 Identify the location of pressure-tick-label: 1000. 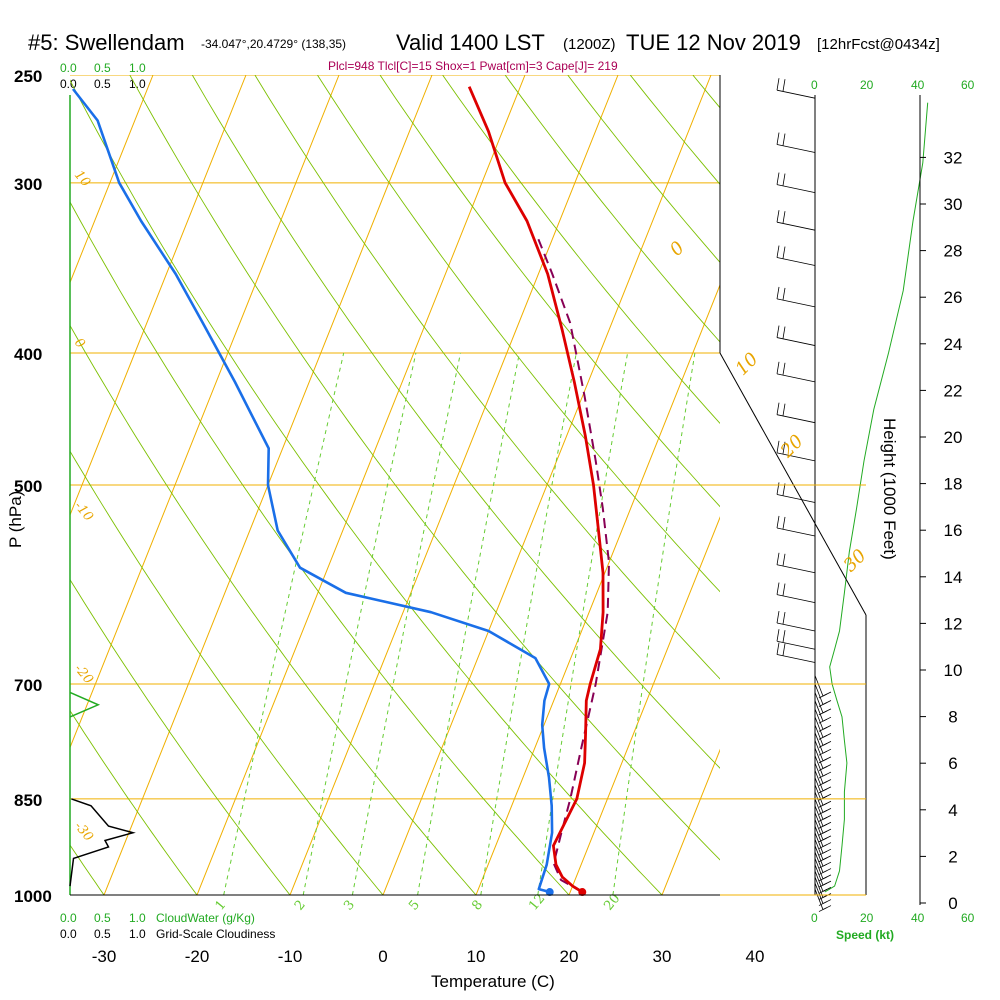
(33, 896).